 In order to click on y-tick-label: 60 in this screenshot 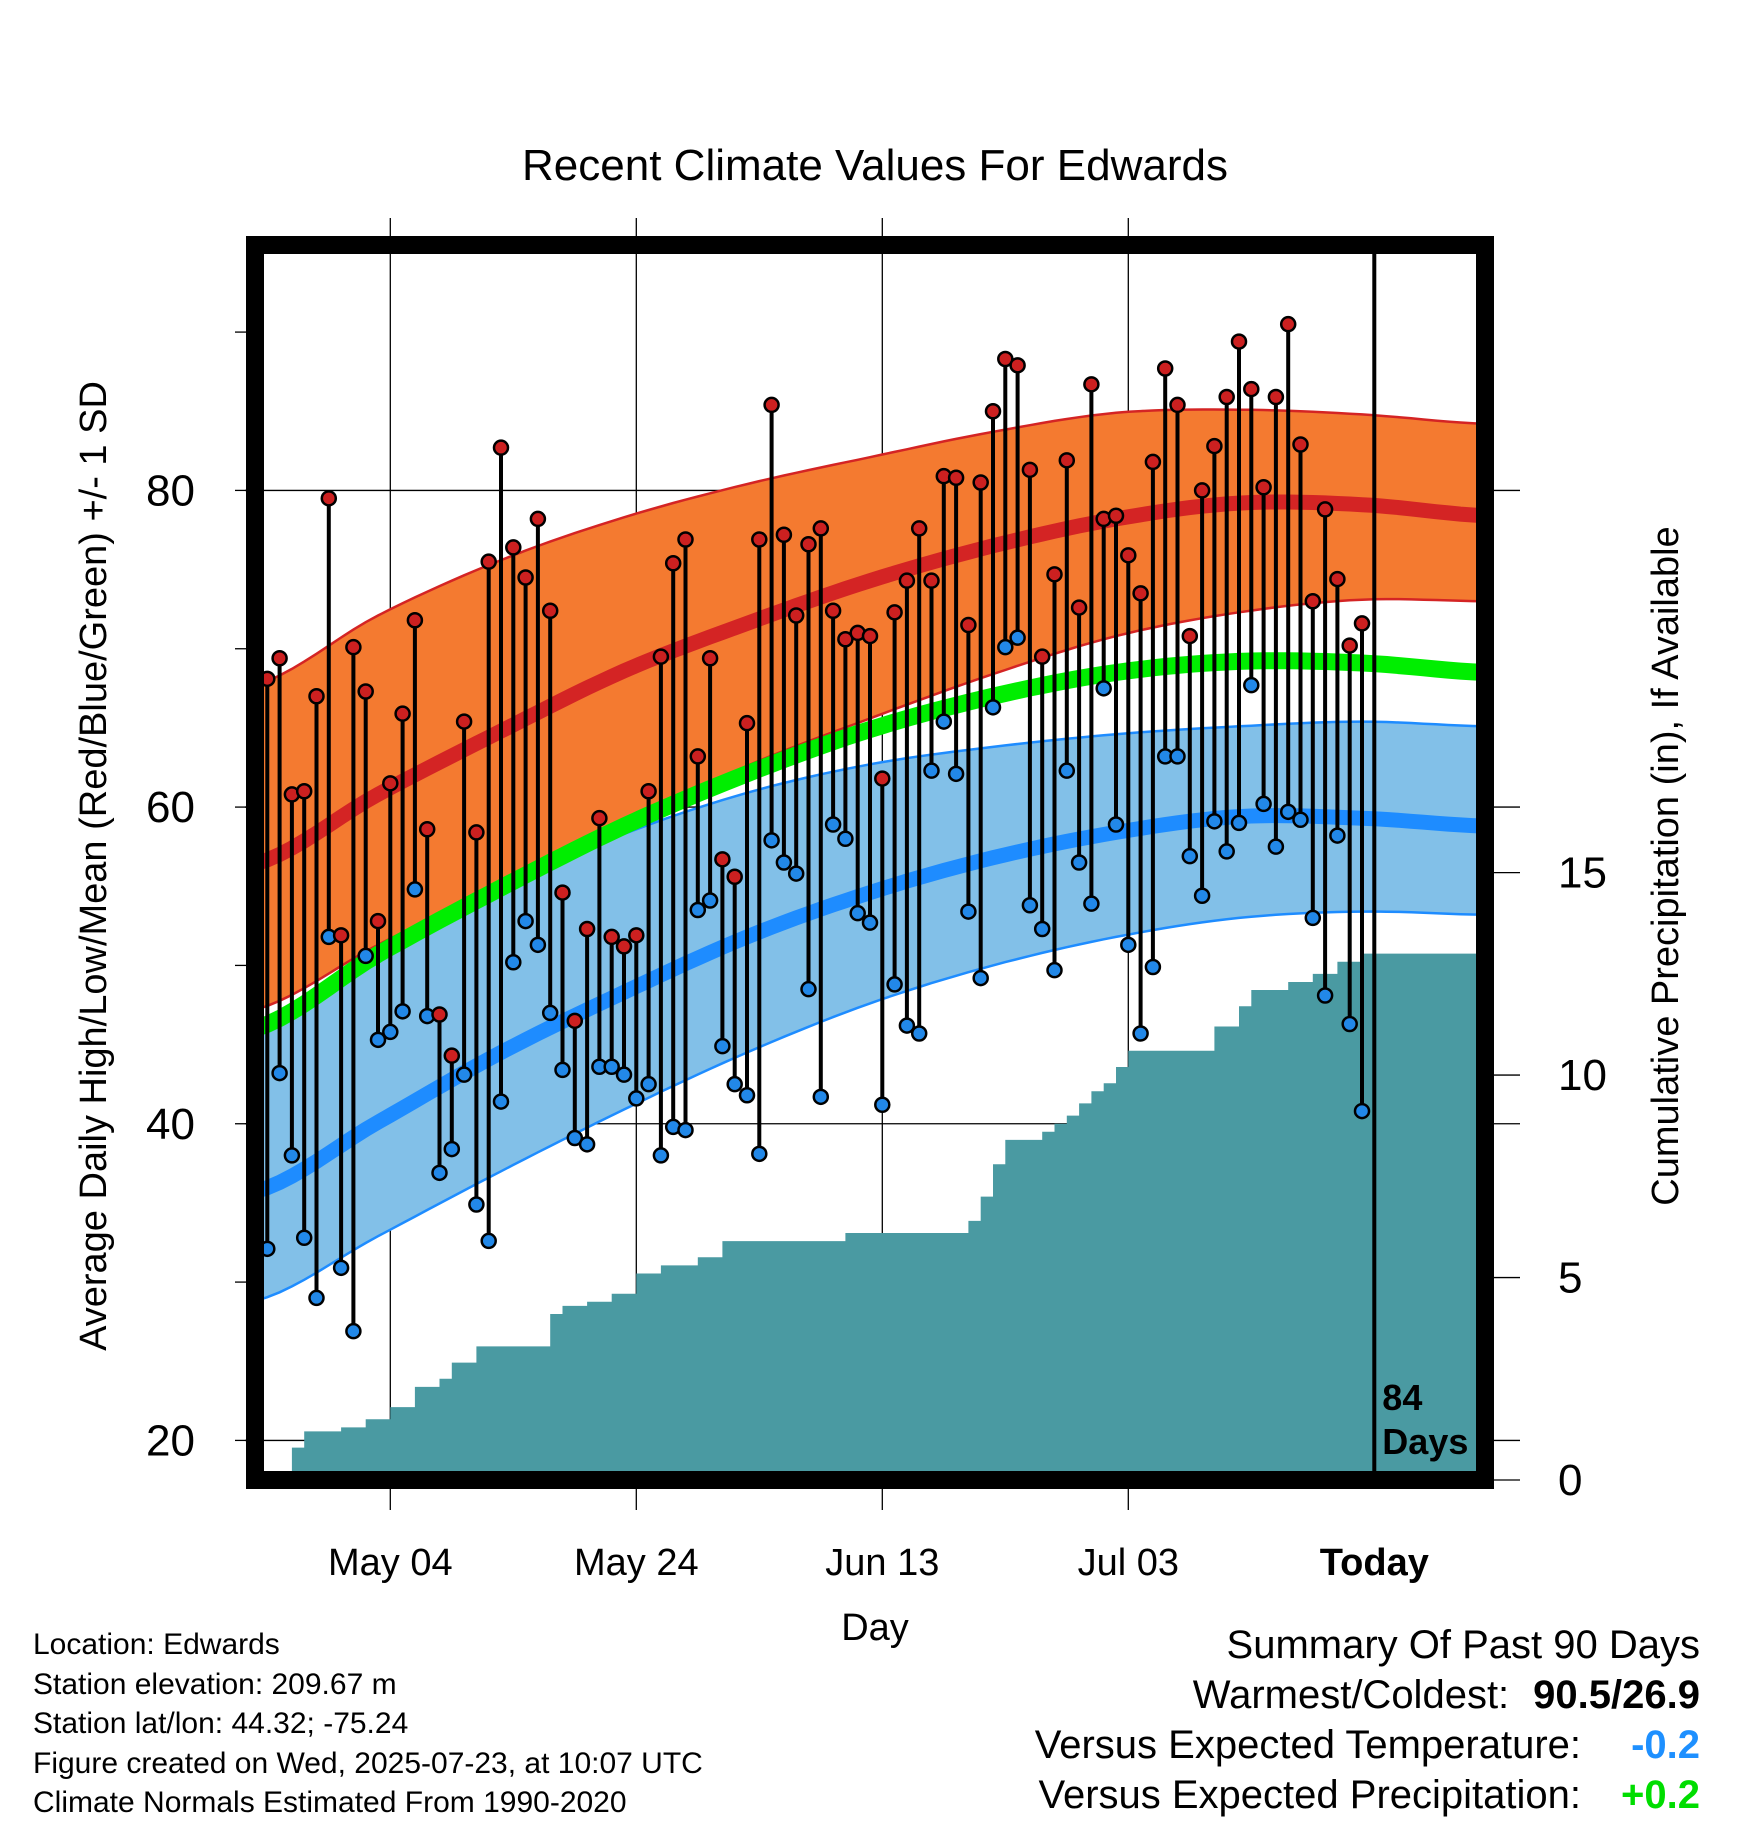, I will do `click(170, 807)`.